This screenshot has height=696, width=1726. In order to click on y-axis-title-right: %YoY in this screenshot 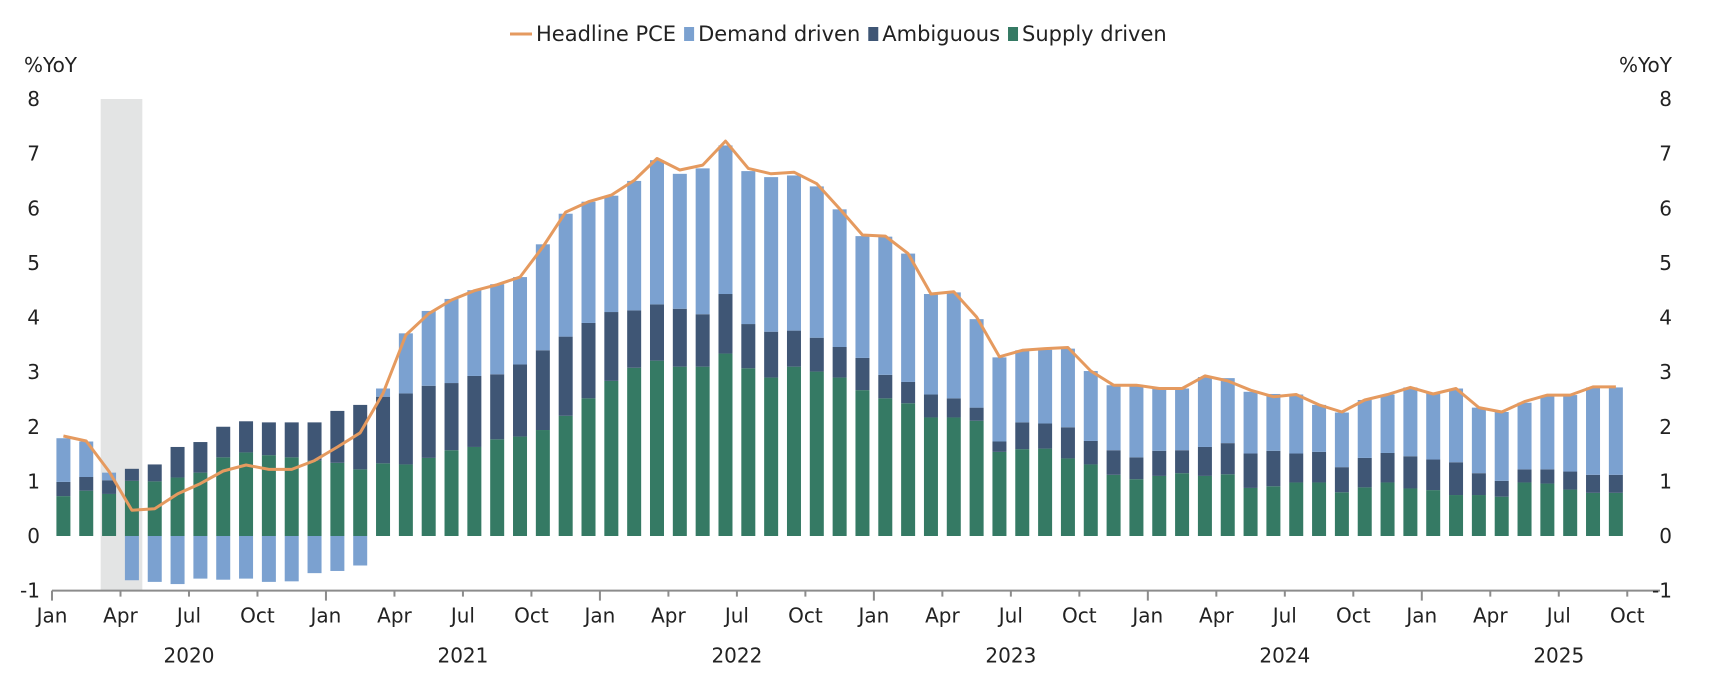, I will do `click(1646, 65)`.